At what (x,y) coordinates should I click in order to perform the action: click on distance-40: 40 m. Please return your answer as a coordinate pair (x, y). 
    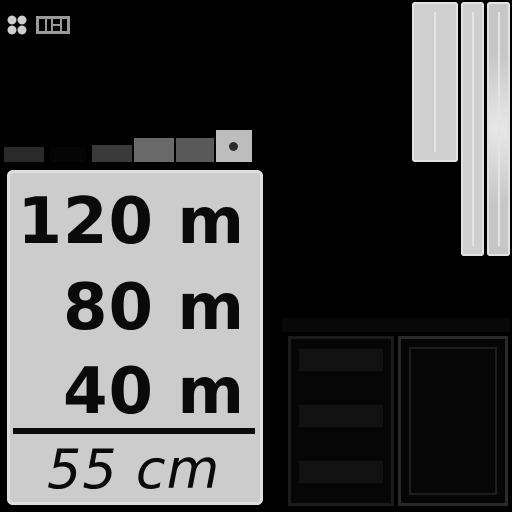
    Looking at the image, I should click on (153, 392).